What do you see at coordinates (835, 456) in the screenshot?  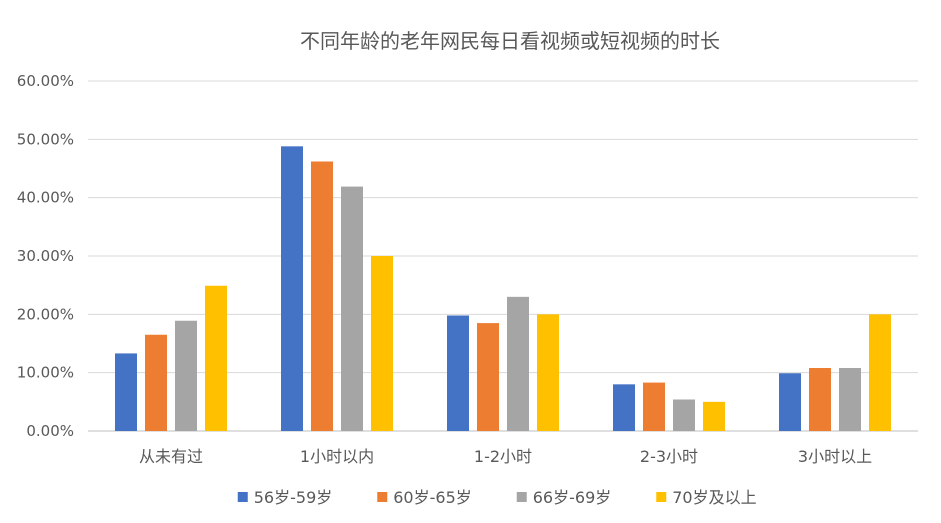 I see `x-category-label: 3小时以上` at bounding box center [835, 456].